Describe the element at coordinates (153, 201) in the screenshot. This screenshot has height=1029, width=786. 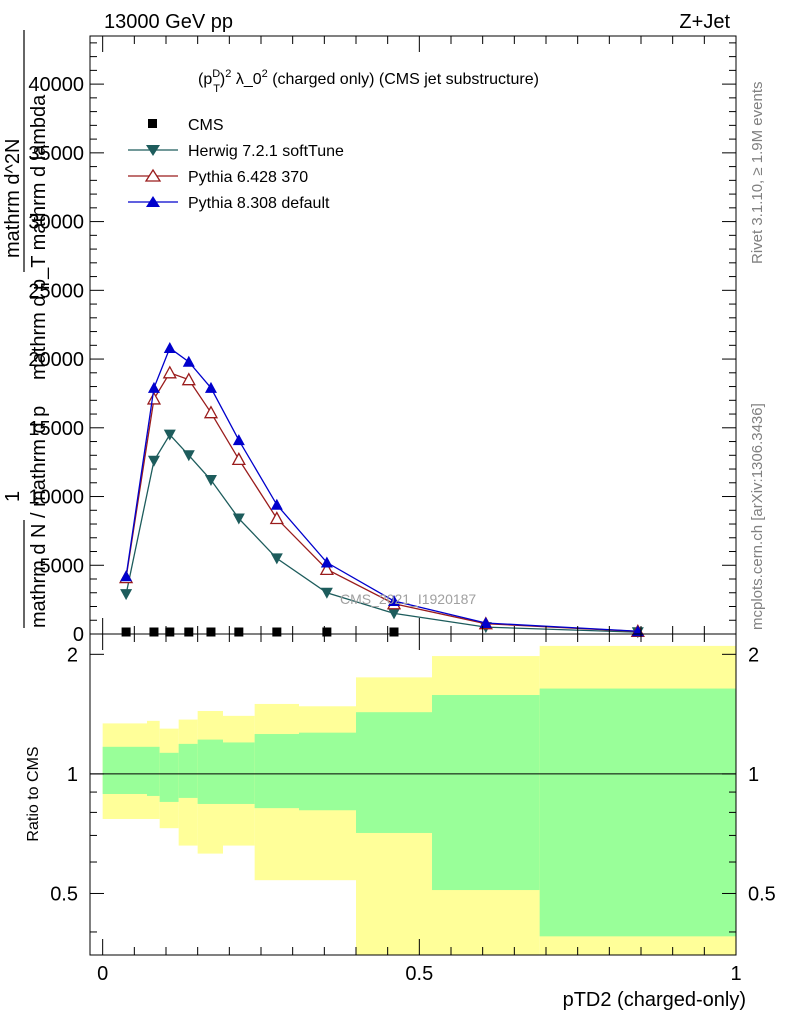
I see `legend-marker-pythia8` at that location.